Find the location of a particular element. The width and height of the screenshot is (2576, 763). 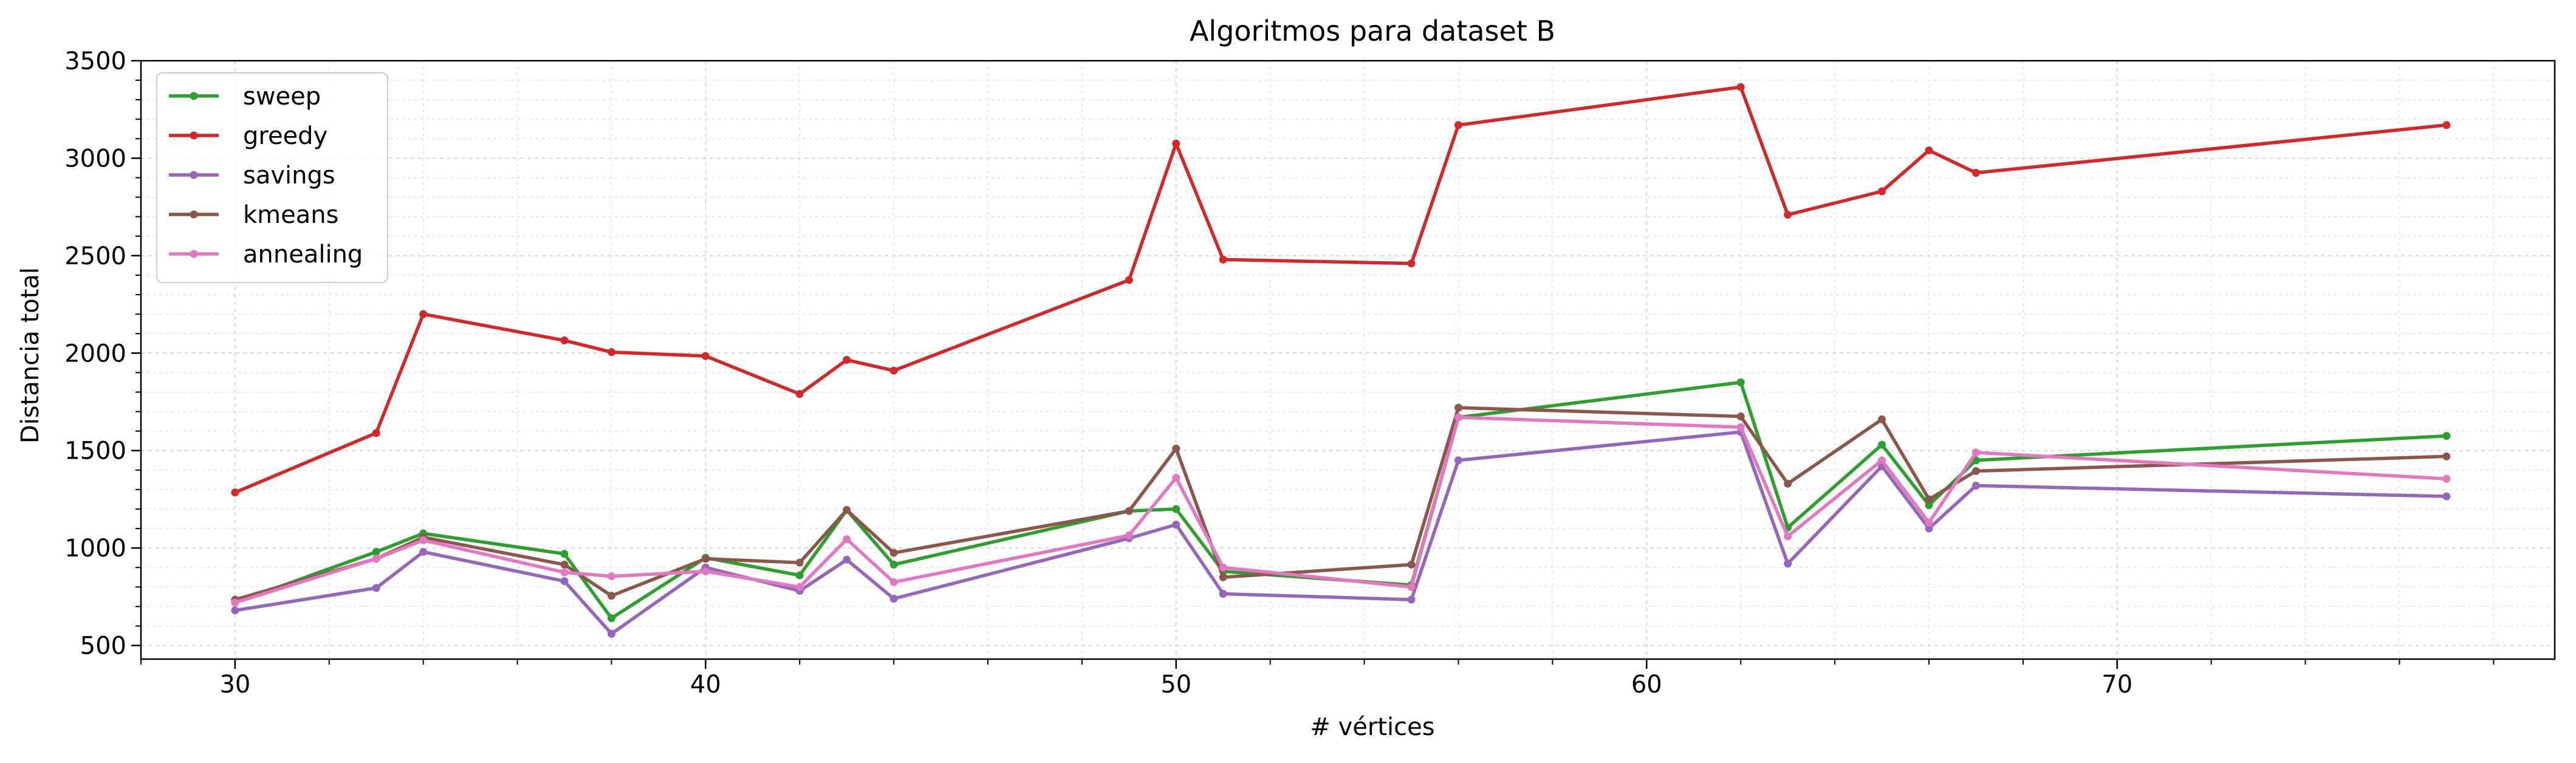

y-tick-label: 3000 is located at coordinates (95, 159).